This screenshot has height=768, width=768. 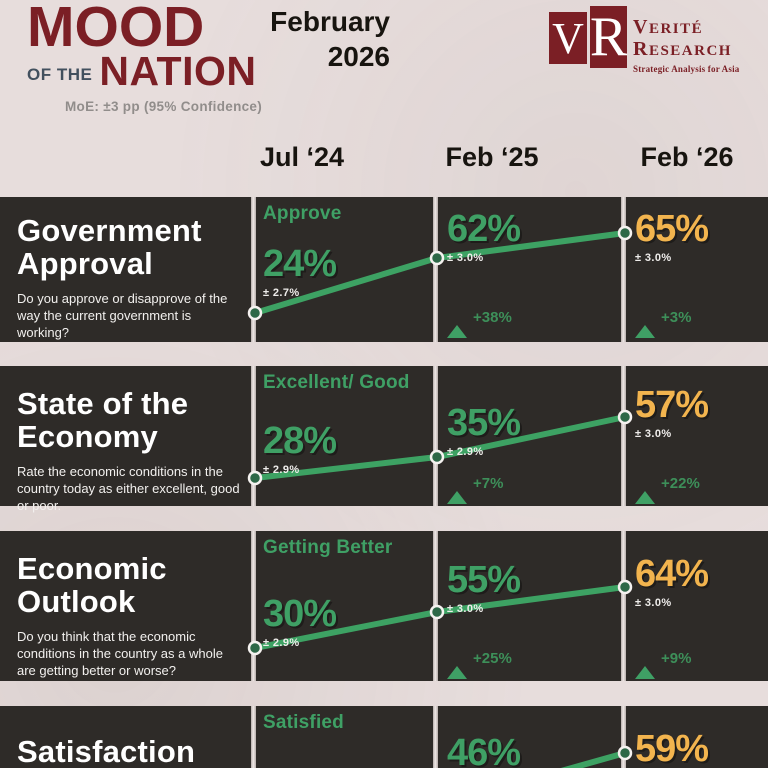 I want to click on change-badge: +38%, so click(x=479, y=323).